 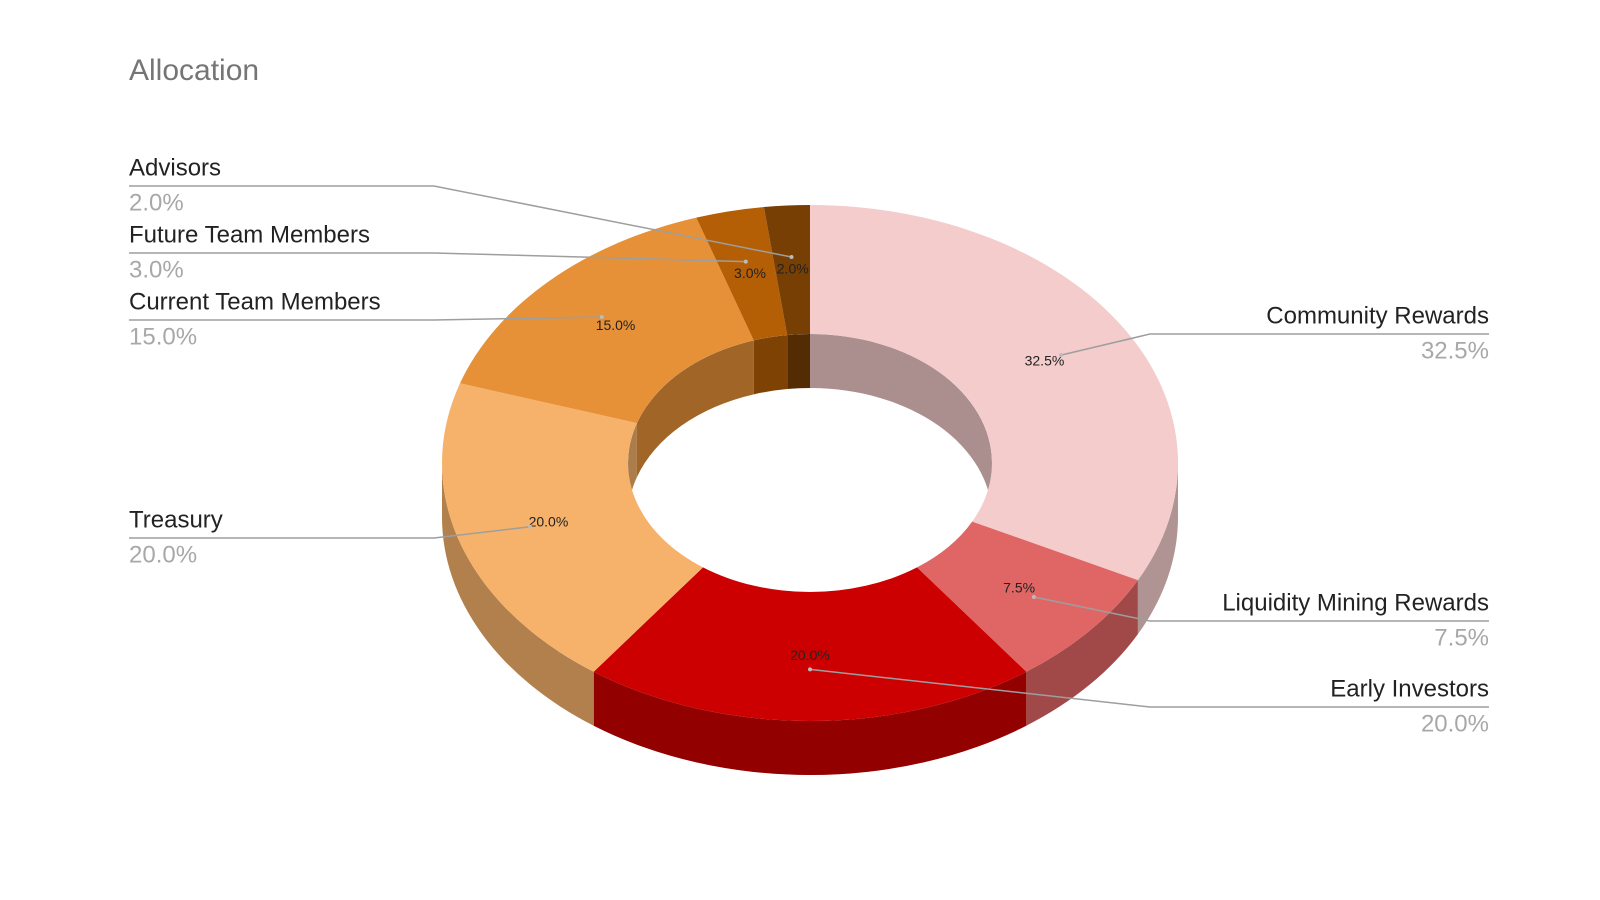 I want to click on slice-label: 3.0%, so click(x=750, y=273).